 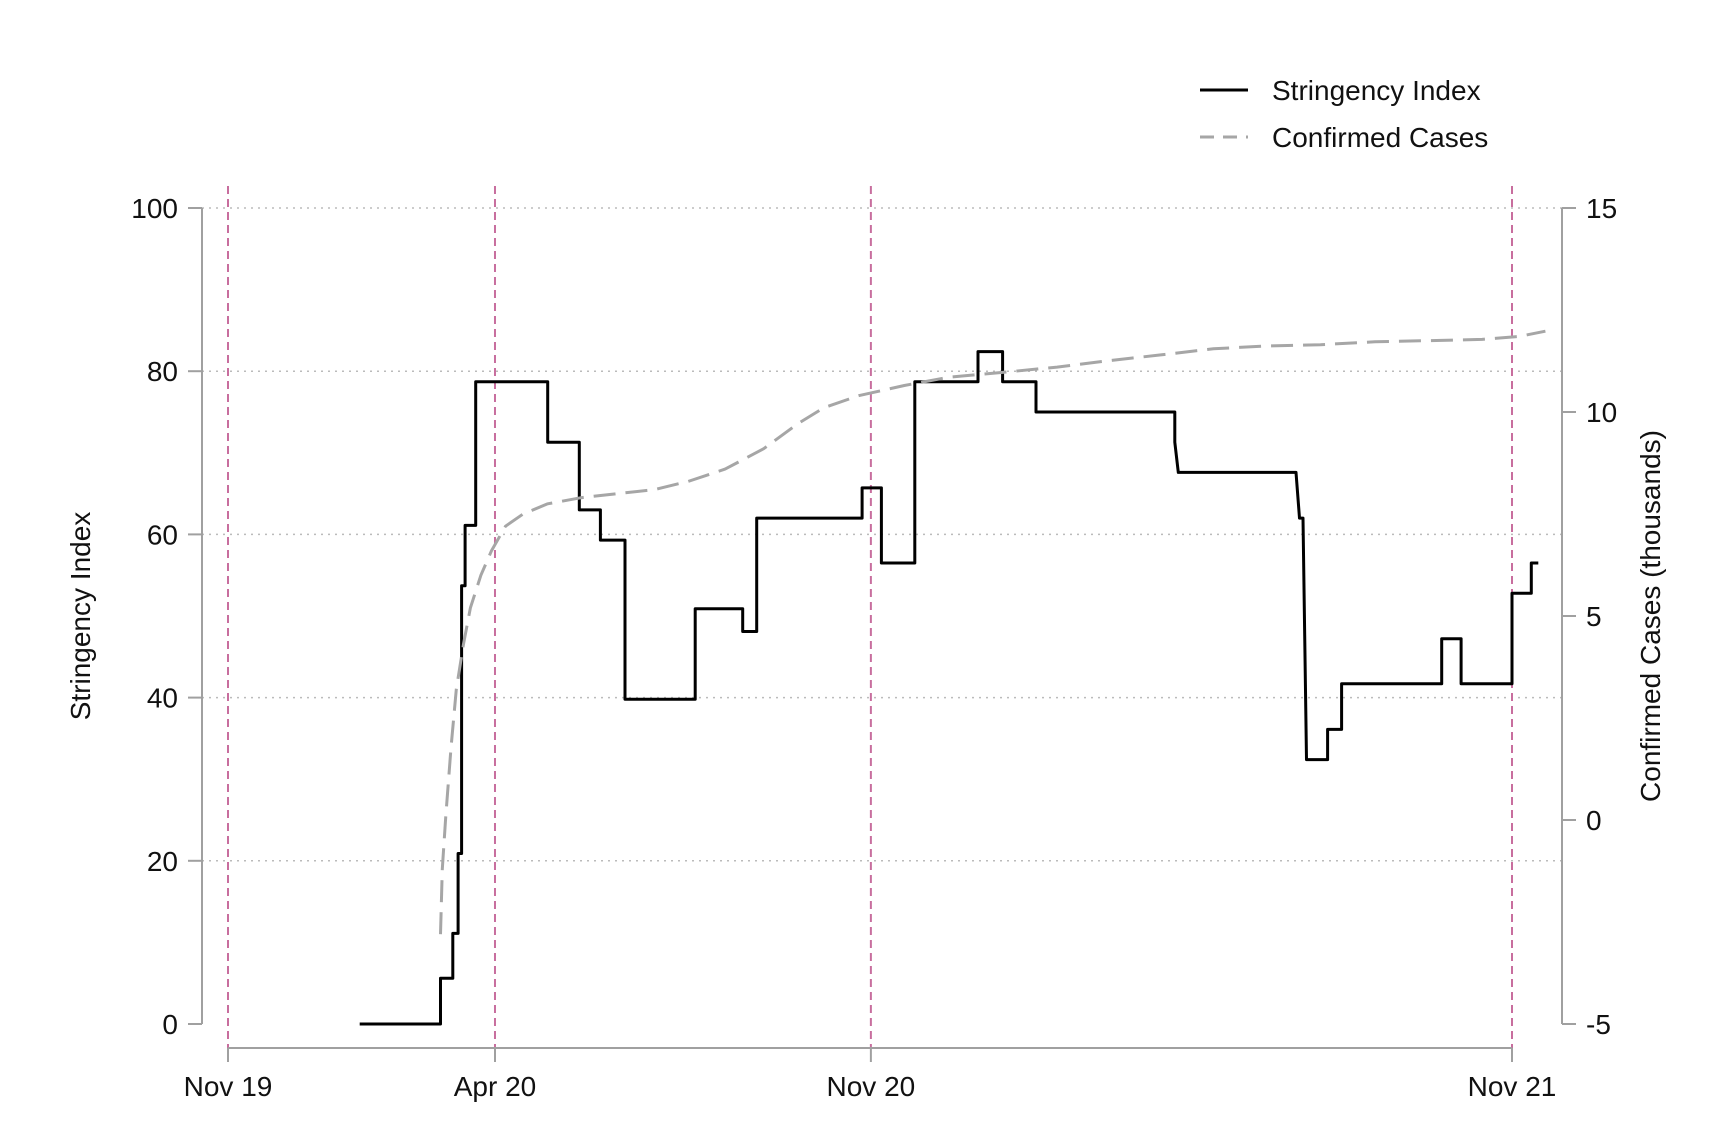 I want to click on y-left-tick-label: 100, so click(x=154, y=208).